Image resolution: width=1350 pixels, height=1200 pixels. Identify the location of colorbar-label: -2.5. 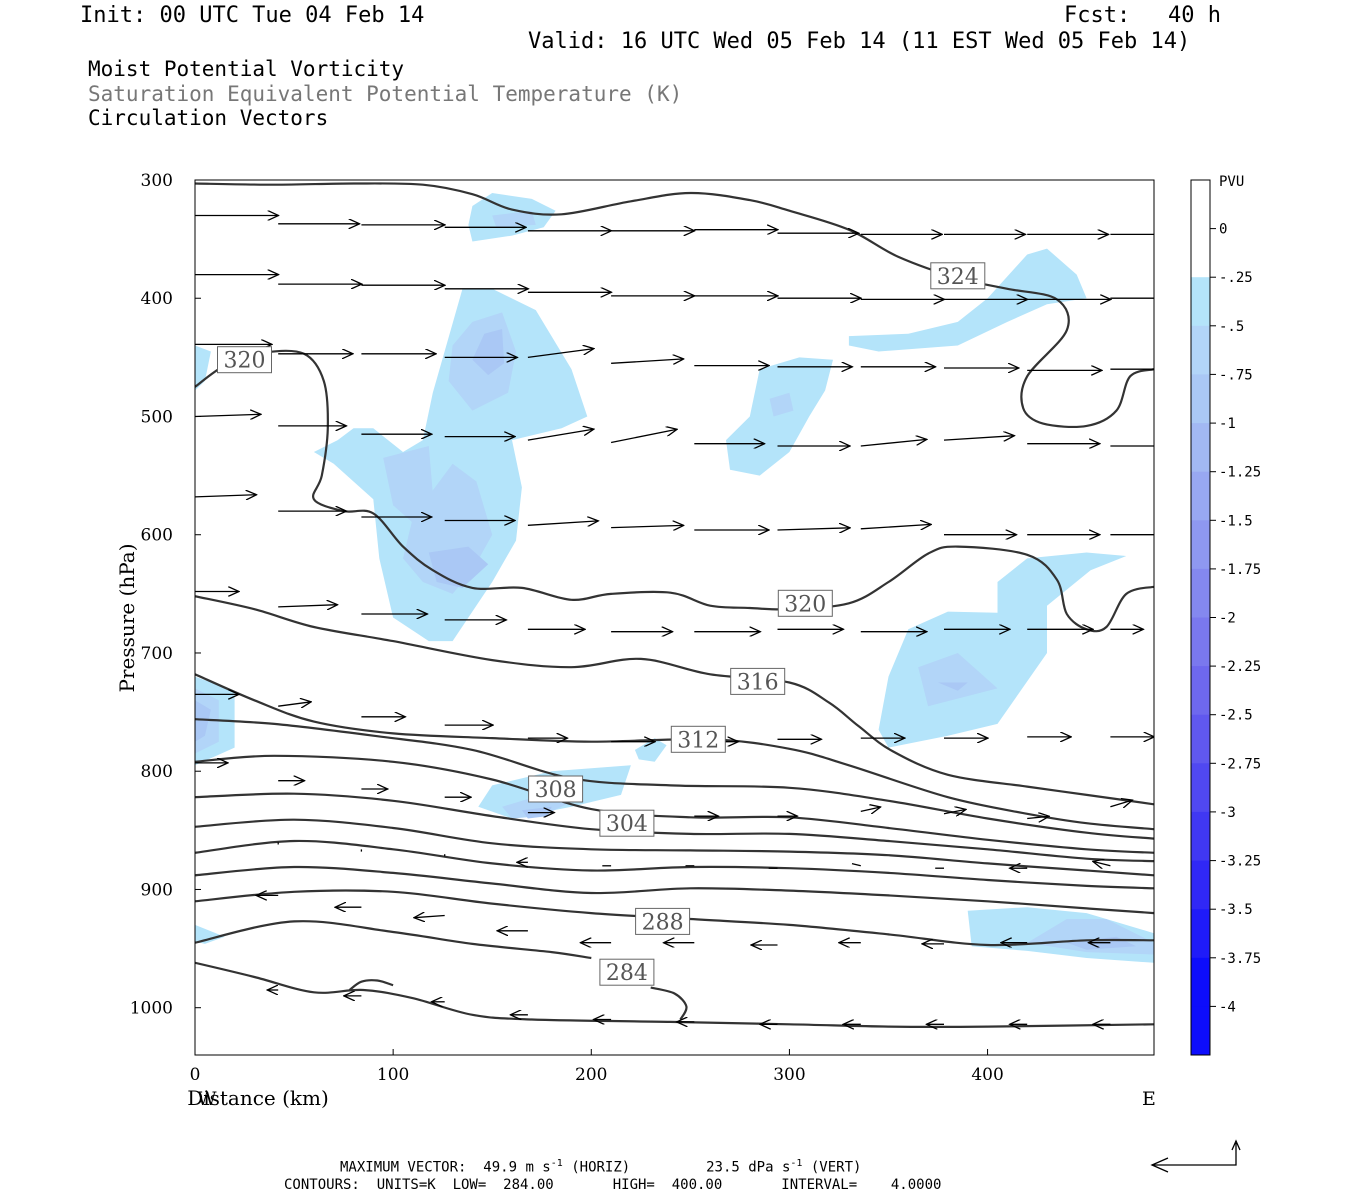
(1236, 716).